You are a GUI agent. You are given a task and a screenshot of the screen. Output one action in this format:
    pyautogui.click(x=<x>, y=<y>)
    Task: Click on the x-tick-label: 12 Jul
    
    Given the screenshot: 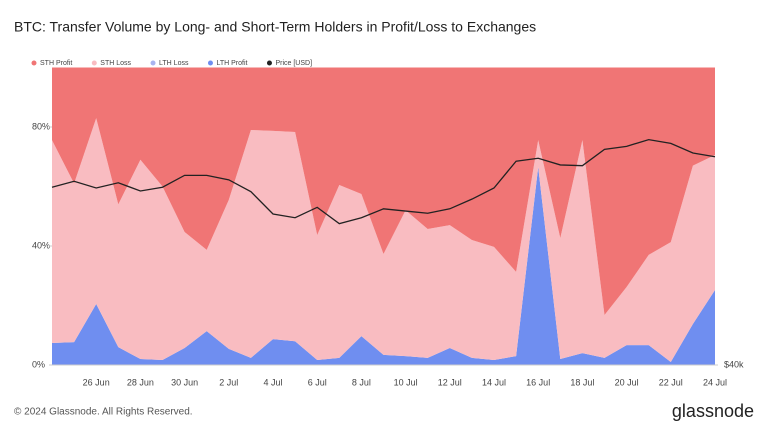 What is the action you would take?
    pyautogui.click(x=450, y=382)
    